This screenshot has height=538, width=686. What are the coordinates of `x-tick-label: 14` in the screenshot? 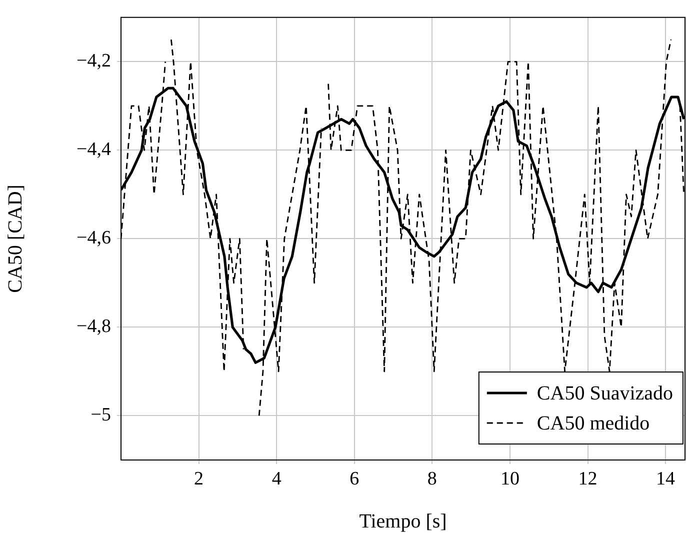 It's located at (666, 479).